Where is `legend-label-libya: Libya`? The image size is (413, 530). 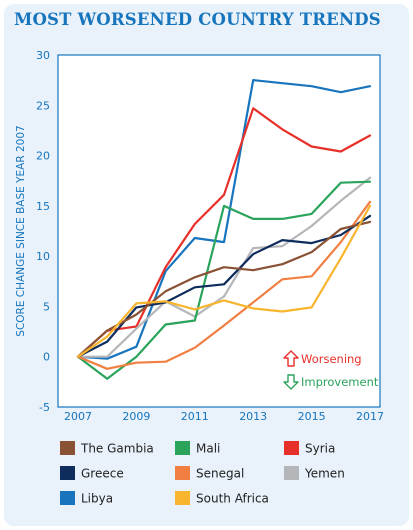
legend-label-libya: Libya is located at coordinates (97, 499).